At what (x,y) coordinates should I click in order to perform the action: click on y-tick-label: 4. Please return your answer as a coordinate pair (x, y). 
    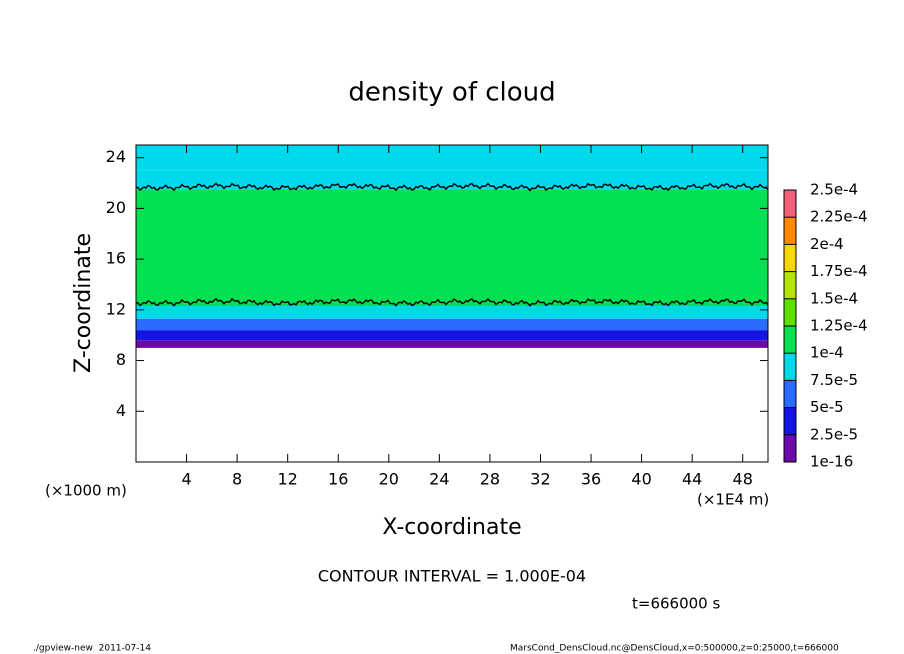
    Looking at the image, I should click on (121, 410).